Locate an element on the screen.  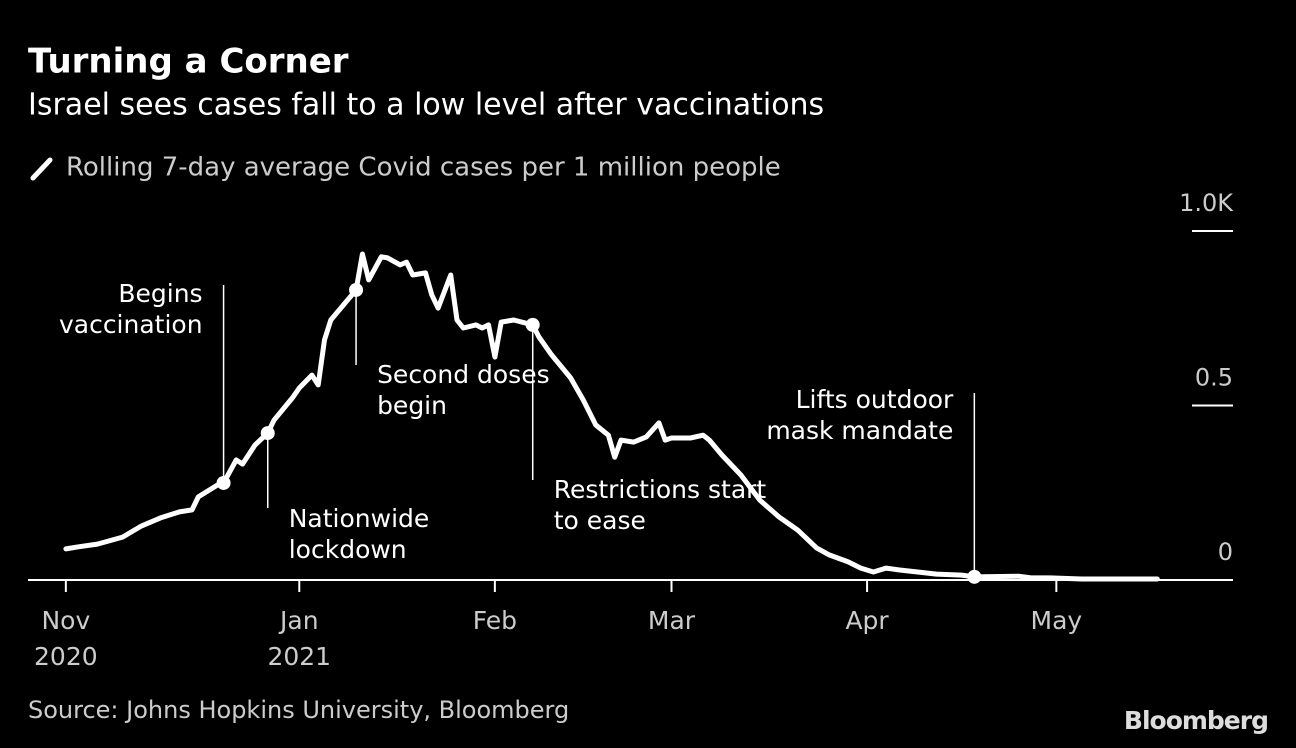
annotation-text: mask mandate is located at coordinates (859, 430).